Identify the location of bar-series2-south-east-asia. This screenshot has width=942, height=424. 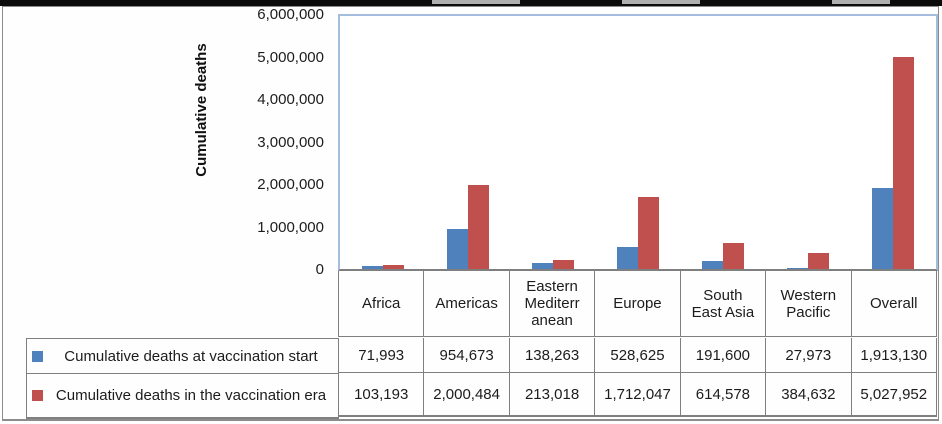
(733, 256).